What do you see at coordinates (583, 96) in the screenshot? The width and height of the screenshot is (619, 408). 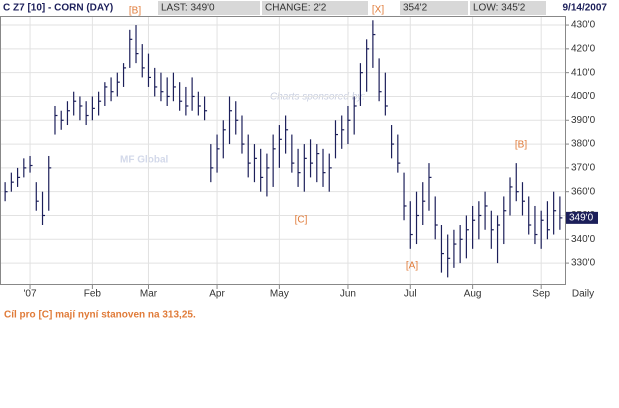 I see `y-tick-label: 400'0` at bounding box center [583, 96].